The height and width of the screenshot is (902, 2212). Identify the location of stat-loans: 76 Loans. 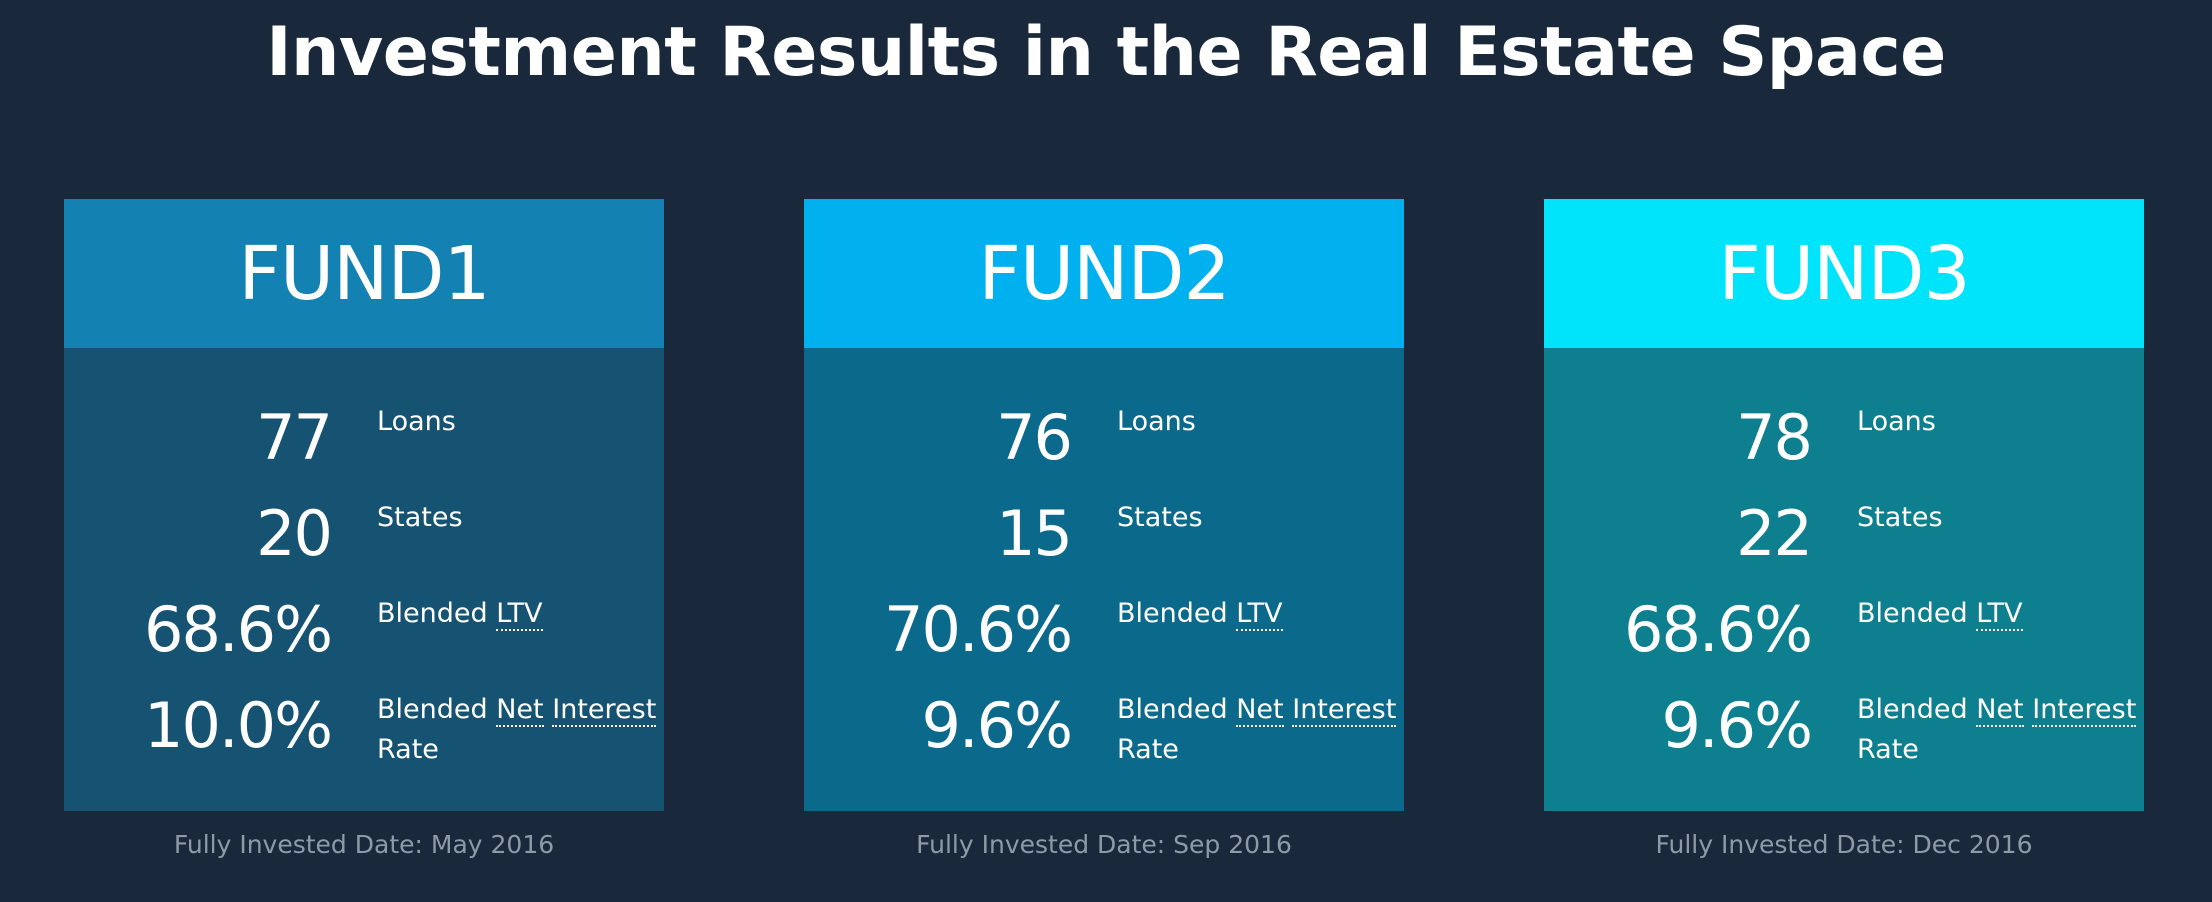
(1104, 447).